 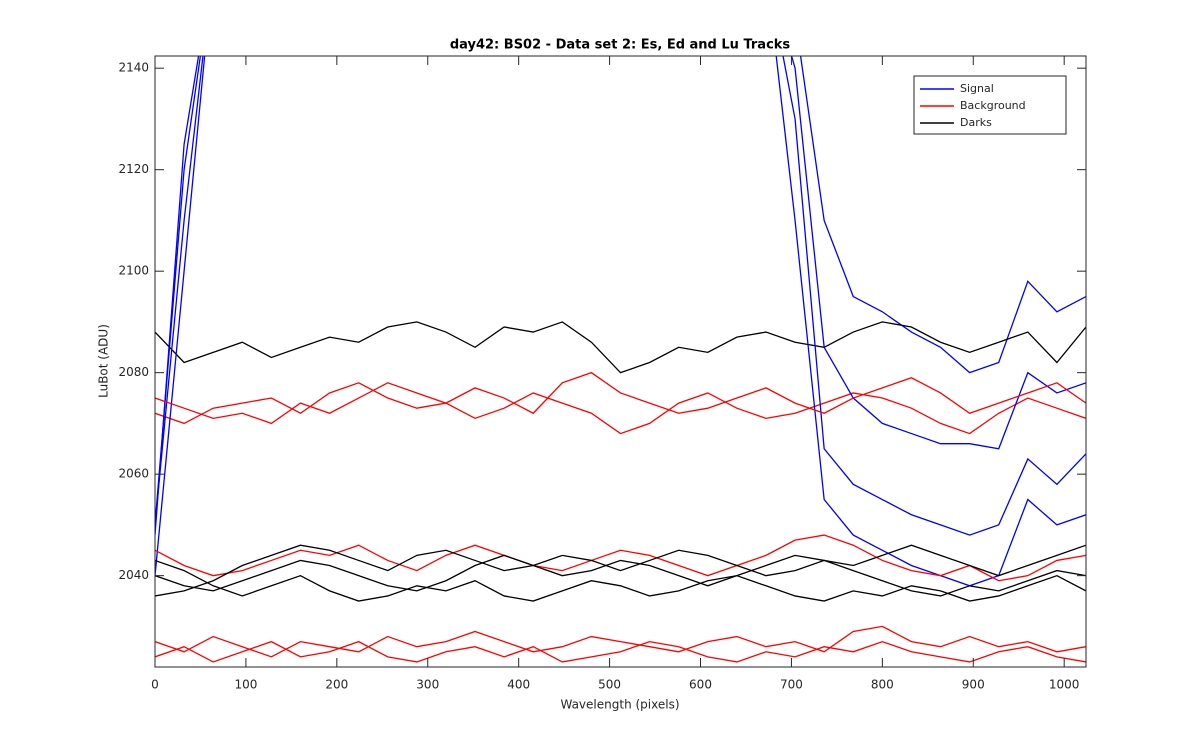 What do you see at coordinates (609, 685) in the screenshot?
I see `x-tick-label: 500` at bounding box center [609, 685].